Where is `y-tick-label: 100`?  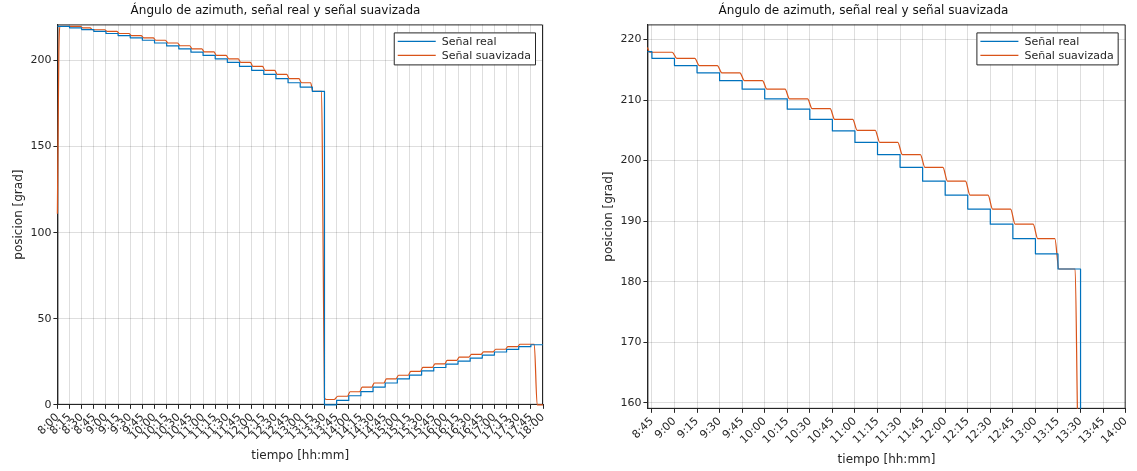 y-tick-label: 100 is located at coordinates (41, 232).